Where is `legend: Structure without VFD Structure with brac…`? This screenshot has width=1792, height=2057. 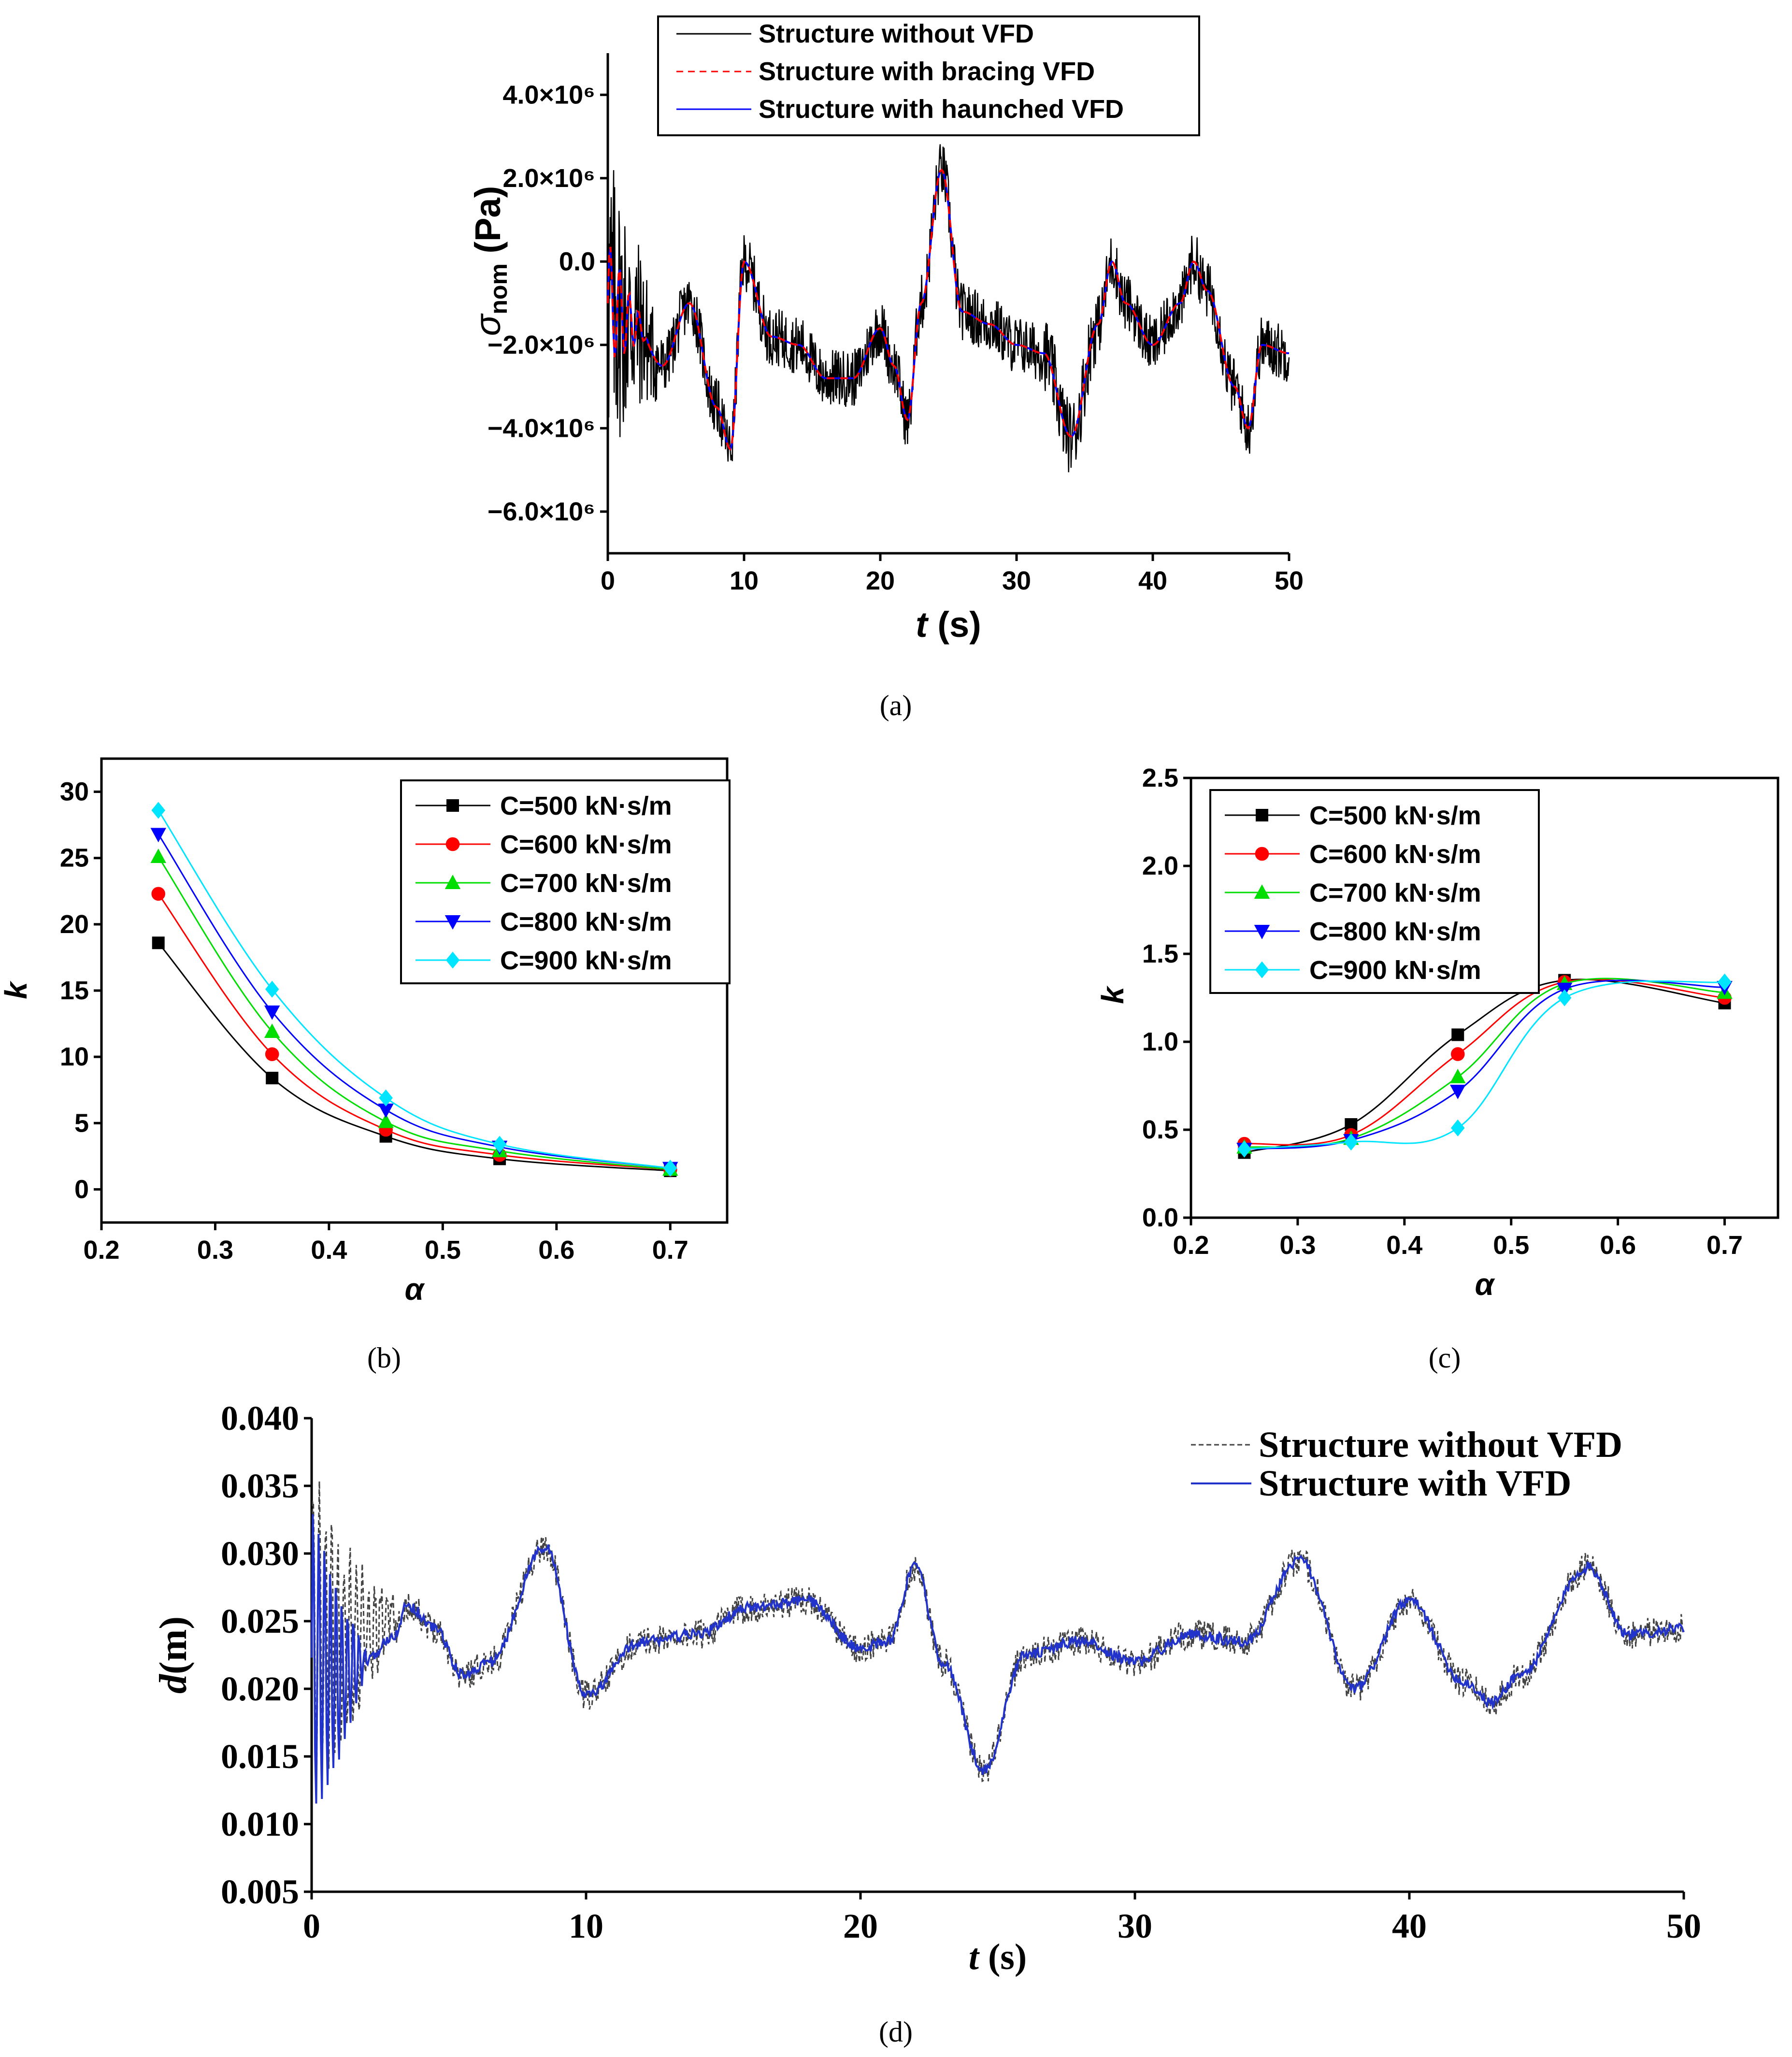 legend: Structure without VFD Structure with brac… is located at coordinates (928, 75).